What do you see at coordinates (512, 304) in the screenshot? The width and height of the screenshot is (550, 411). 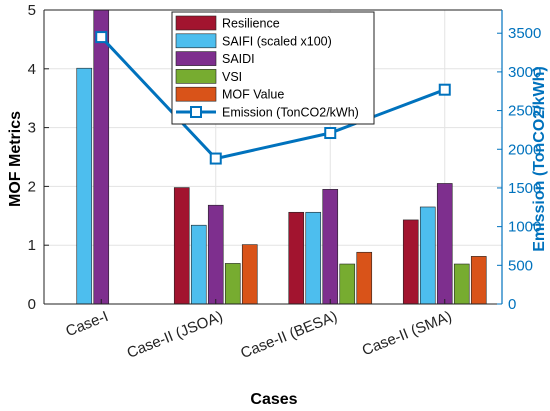 I see `y-right-tick-label: 0` at bounding box center [512, 304].